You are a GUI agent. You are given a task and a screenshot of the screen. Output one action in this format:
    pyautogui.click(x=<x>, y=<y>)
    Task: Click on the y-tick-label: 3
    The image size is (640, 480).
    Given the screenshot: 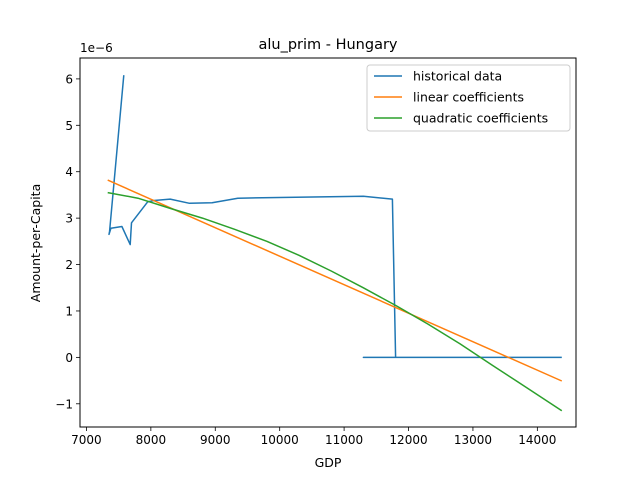 What is the action you would take?
    pyautogui.click(x=69, y=219)
    